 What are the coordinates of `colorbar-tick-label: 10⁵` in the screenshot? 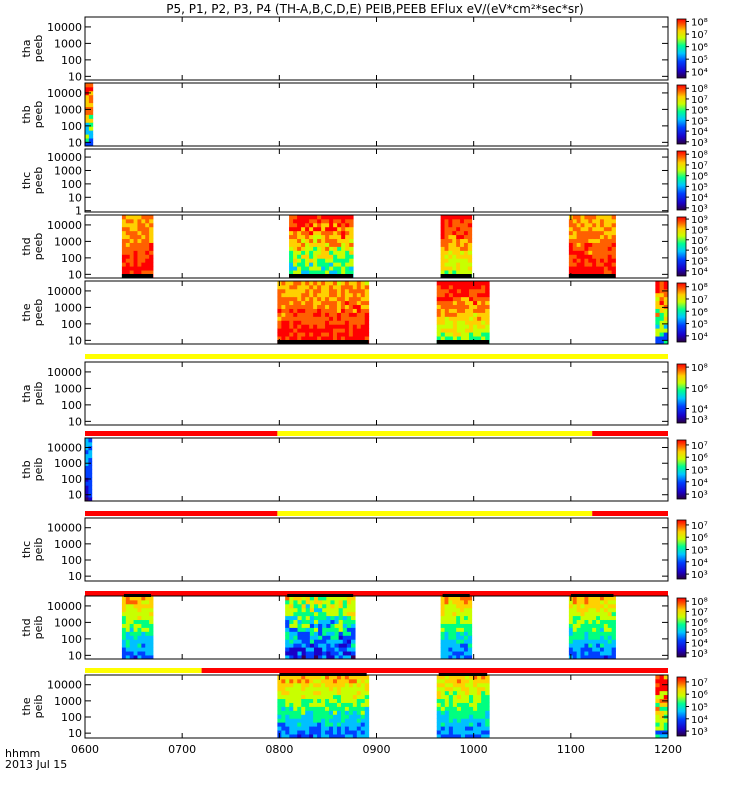 It's located at (699, 551).